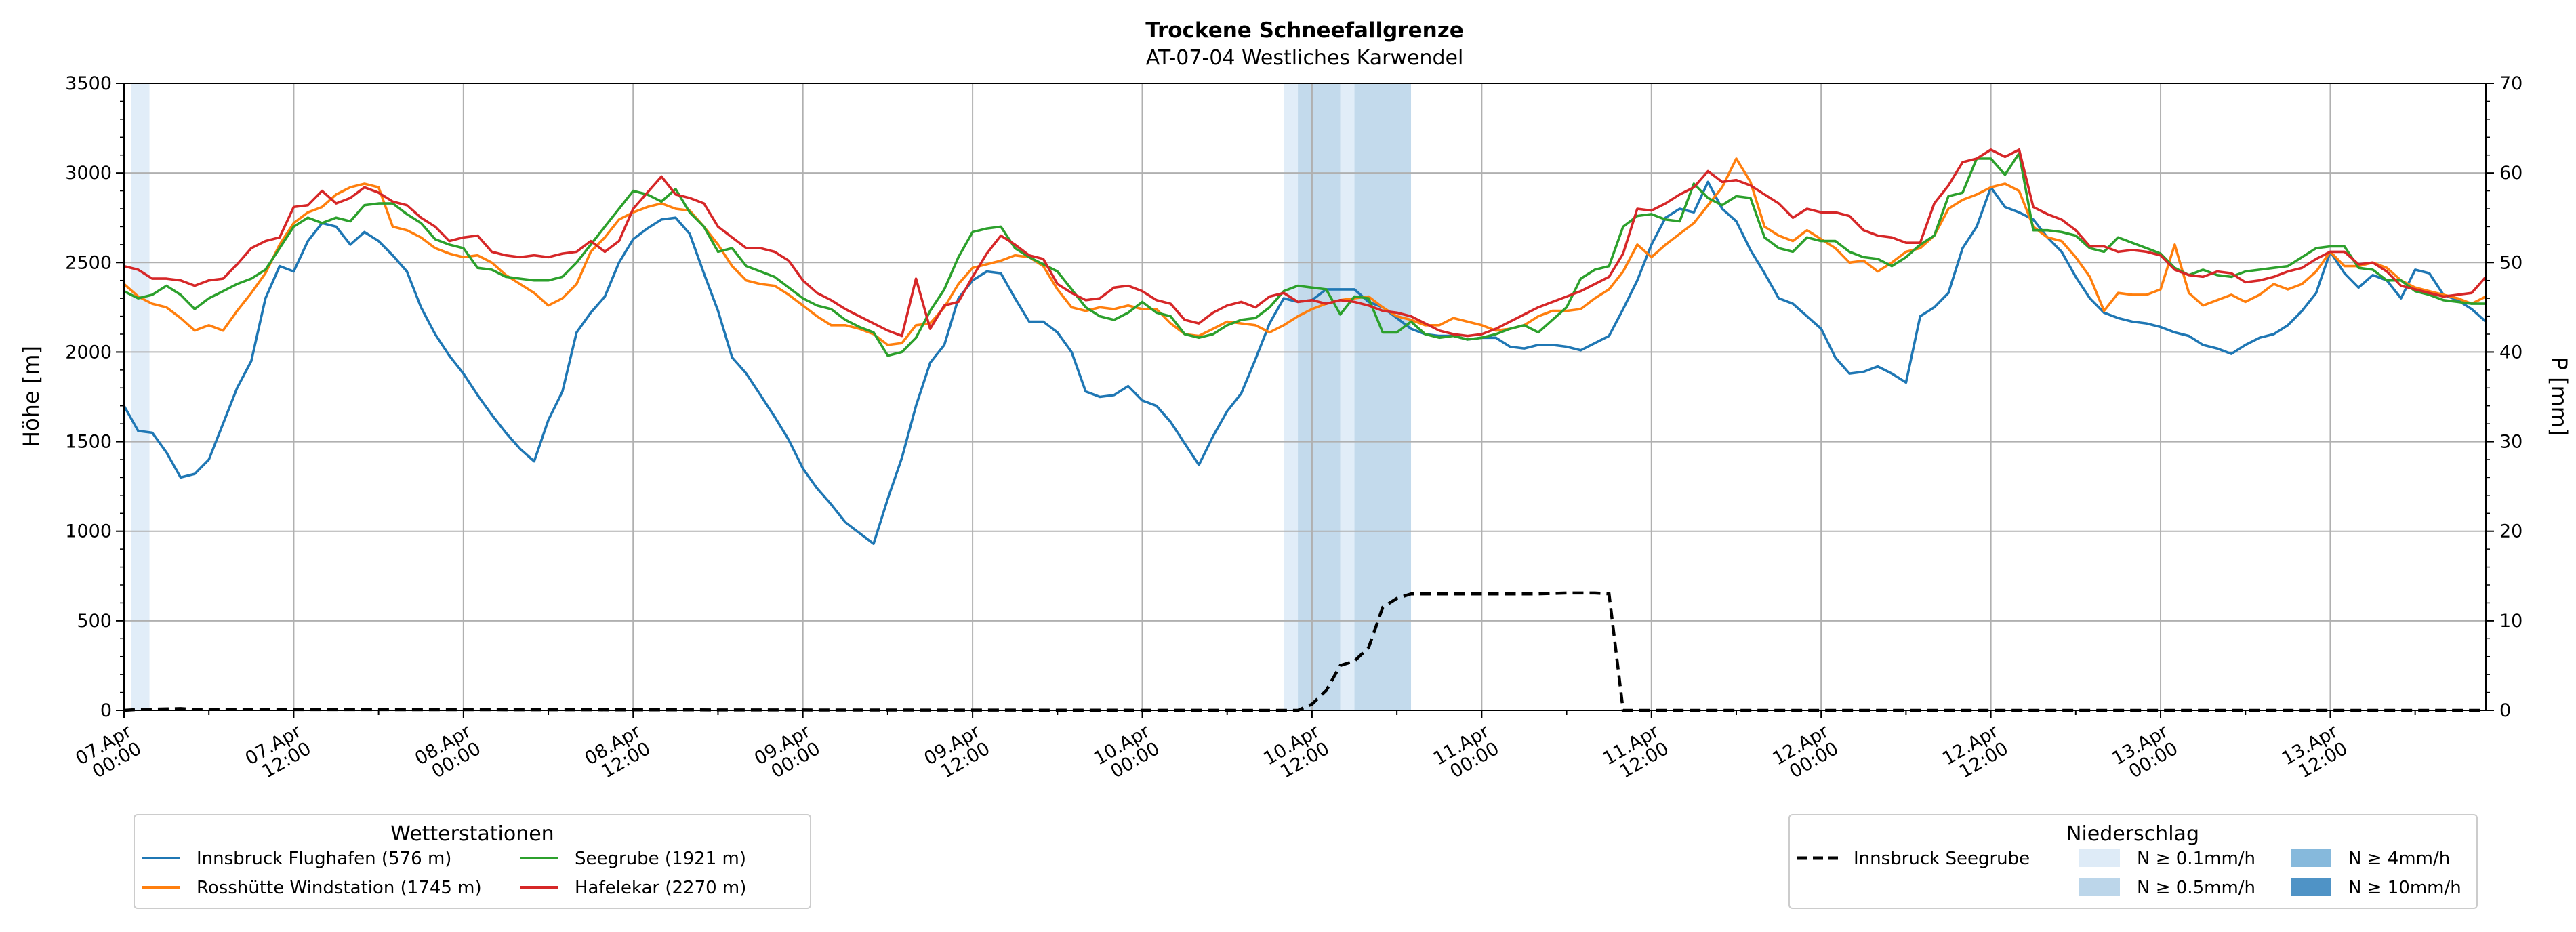  Describe the element at coordinates (2510, 173) in the screenshot. I see `y2-tick-label-6: 60` at that location.